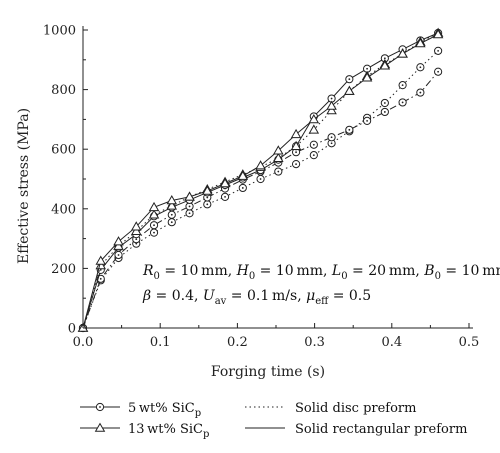  I want to click on y-tick-label: 600, so click(63, 150).